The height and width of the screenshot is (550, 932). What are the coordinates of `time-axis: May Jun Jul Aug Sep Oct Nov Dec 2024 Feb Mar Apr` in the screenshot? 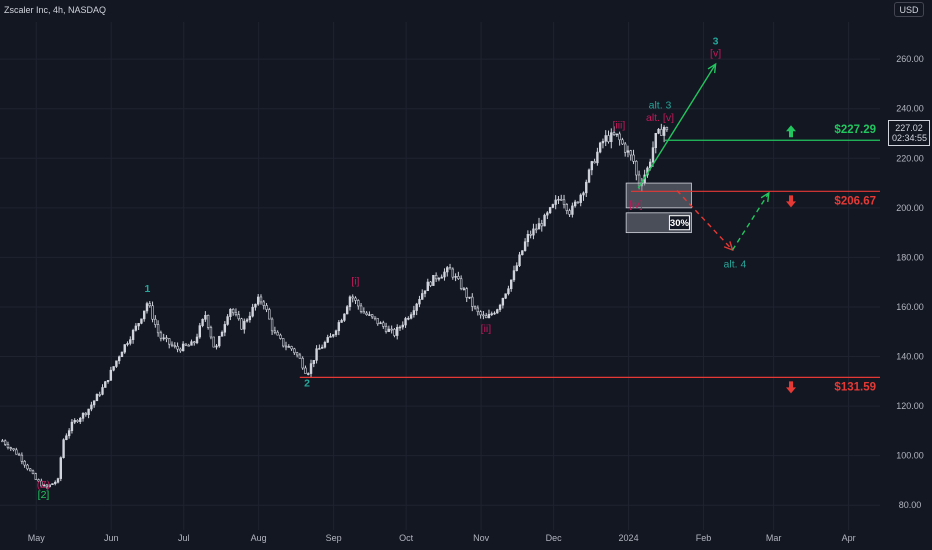 It's located at (442, 538).